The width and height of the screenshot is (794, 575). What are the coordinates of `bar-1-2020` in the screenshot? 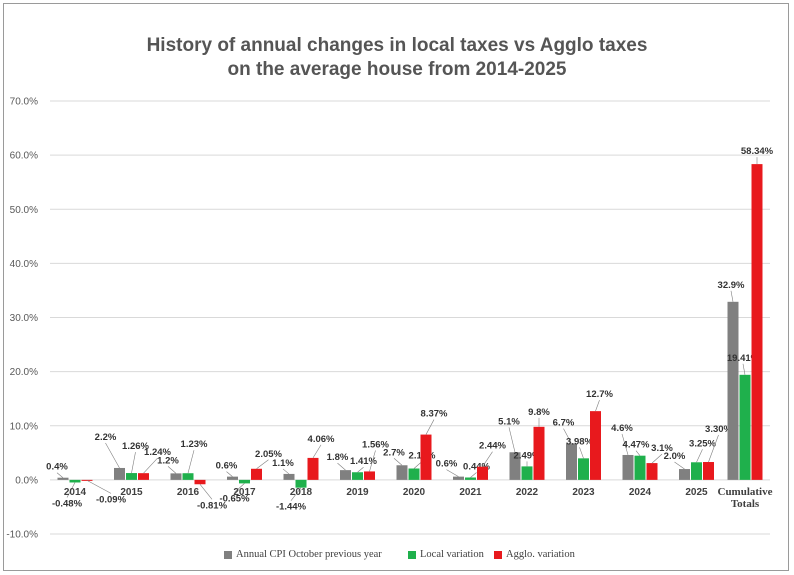 It's located at (414, 474).